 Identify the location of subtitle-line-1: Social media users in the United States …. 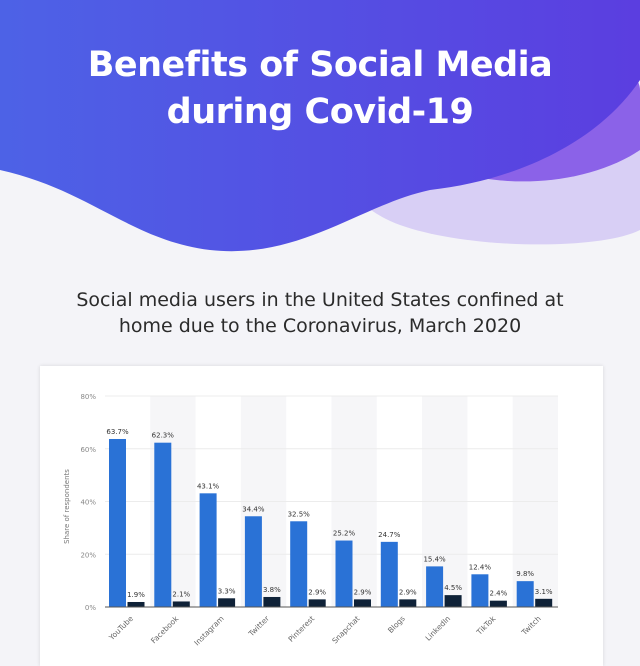
(320, 300).